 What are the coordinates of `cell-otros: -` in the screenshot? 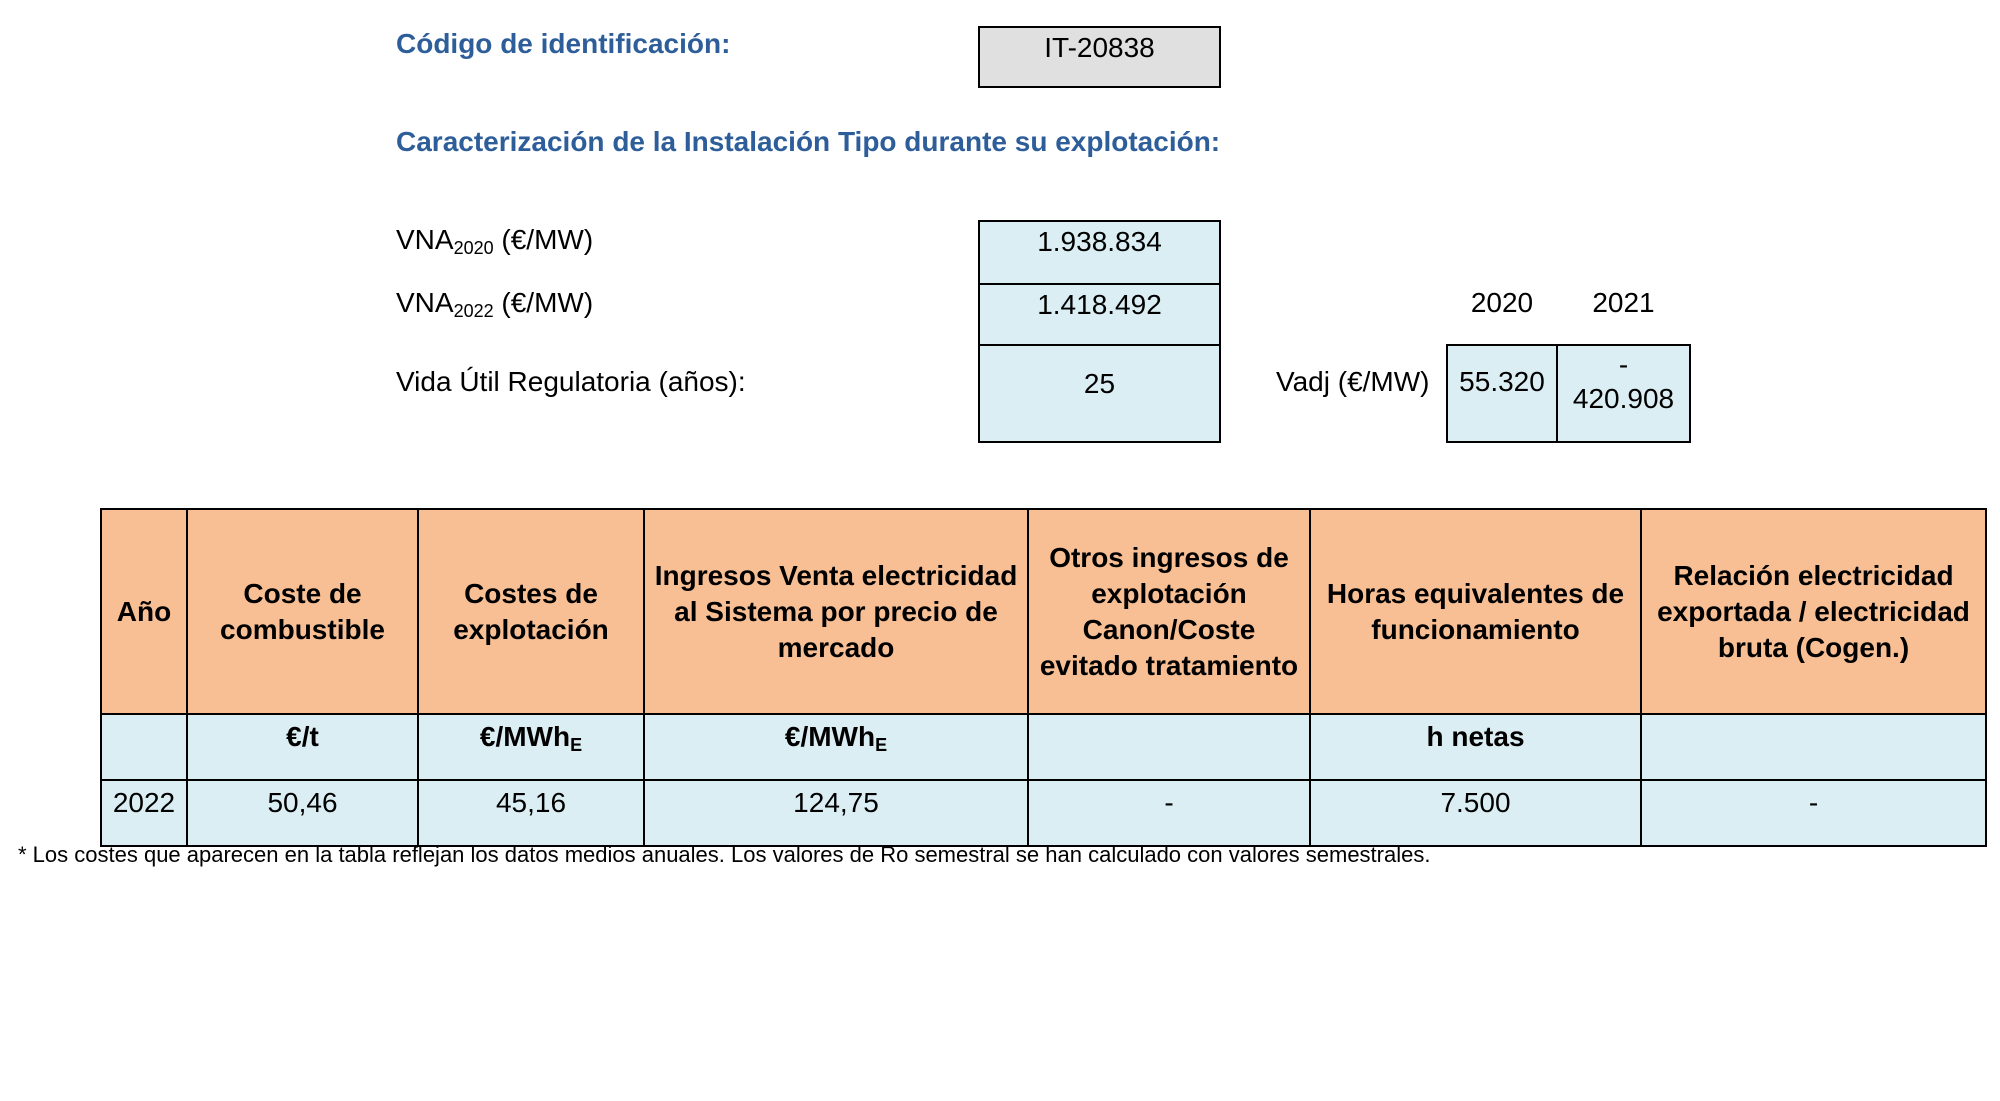 It's located at (1169, 813).